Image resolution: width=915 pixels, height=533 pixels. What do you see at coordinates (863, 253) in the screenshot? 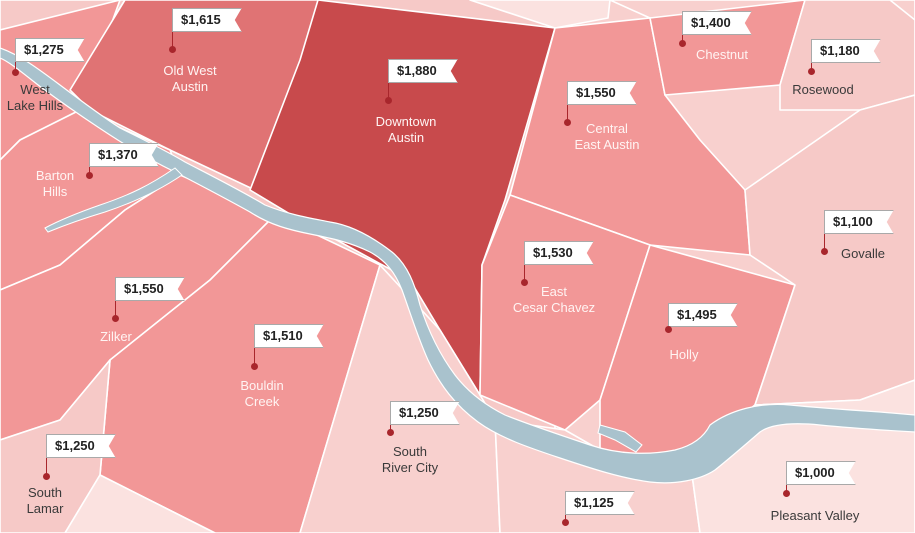
I see `neighborhood-name: Govalle` at bounding box center [863, 253].